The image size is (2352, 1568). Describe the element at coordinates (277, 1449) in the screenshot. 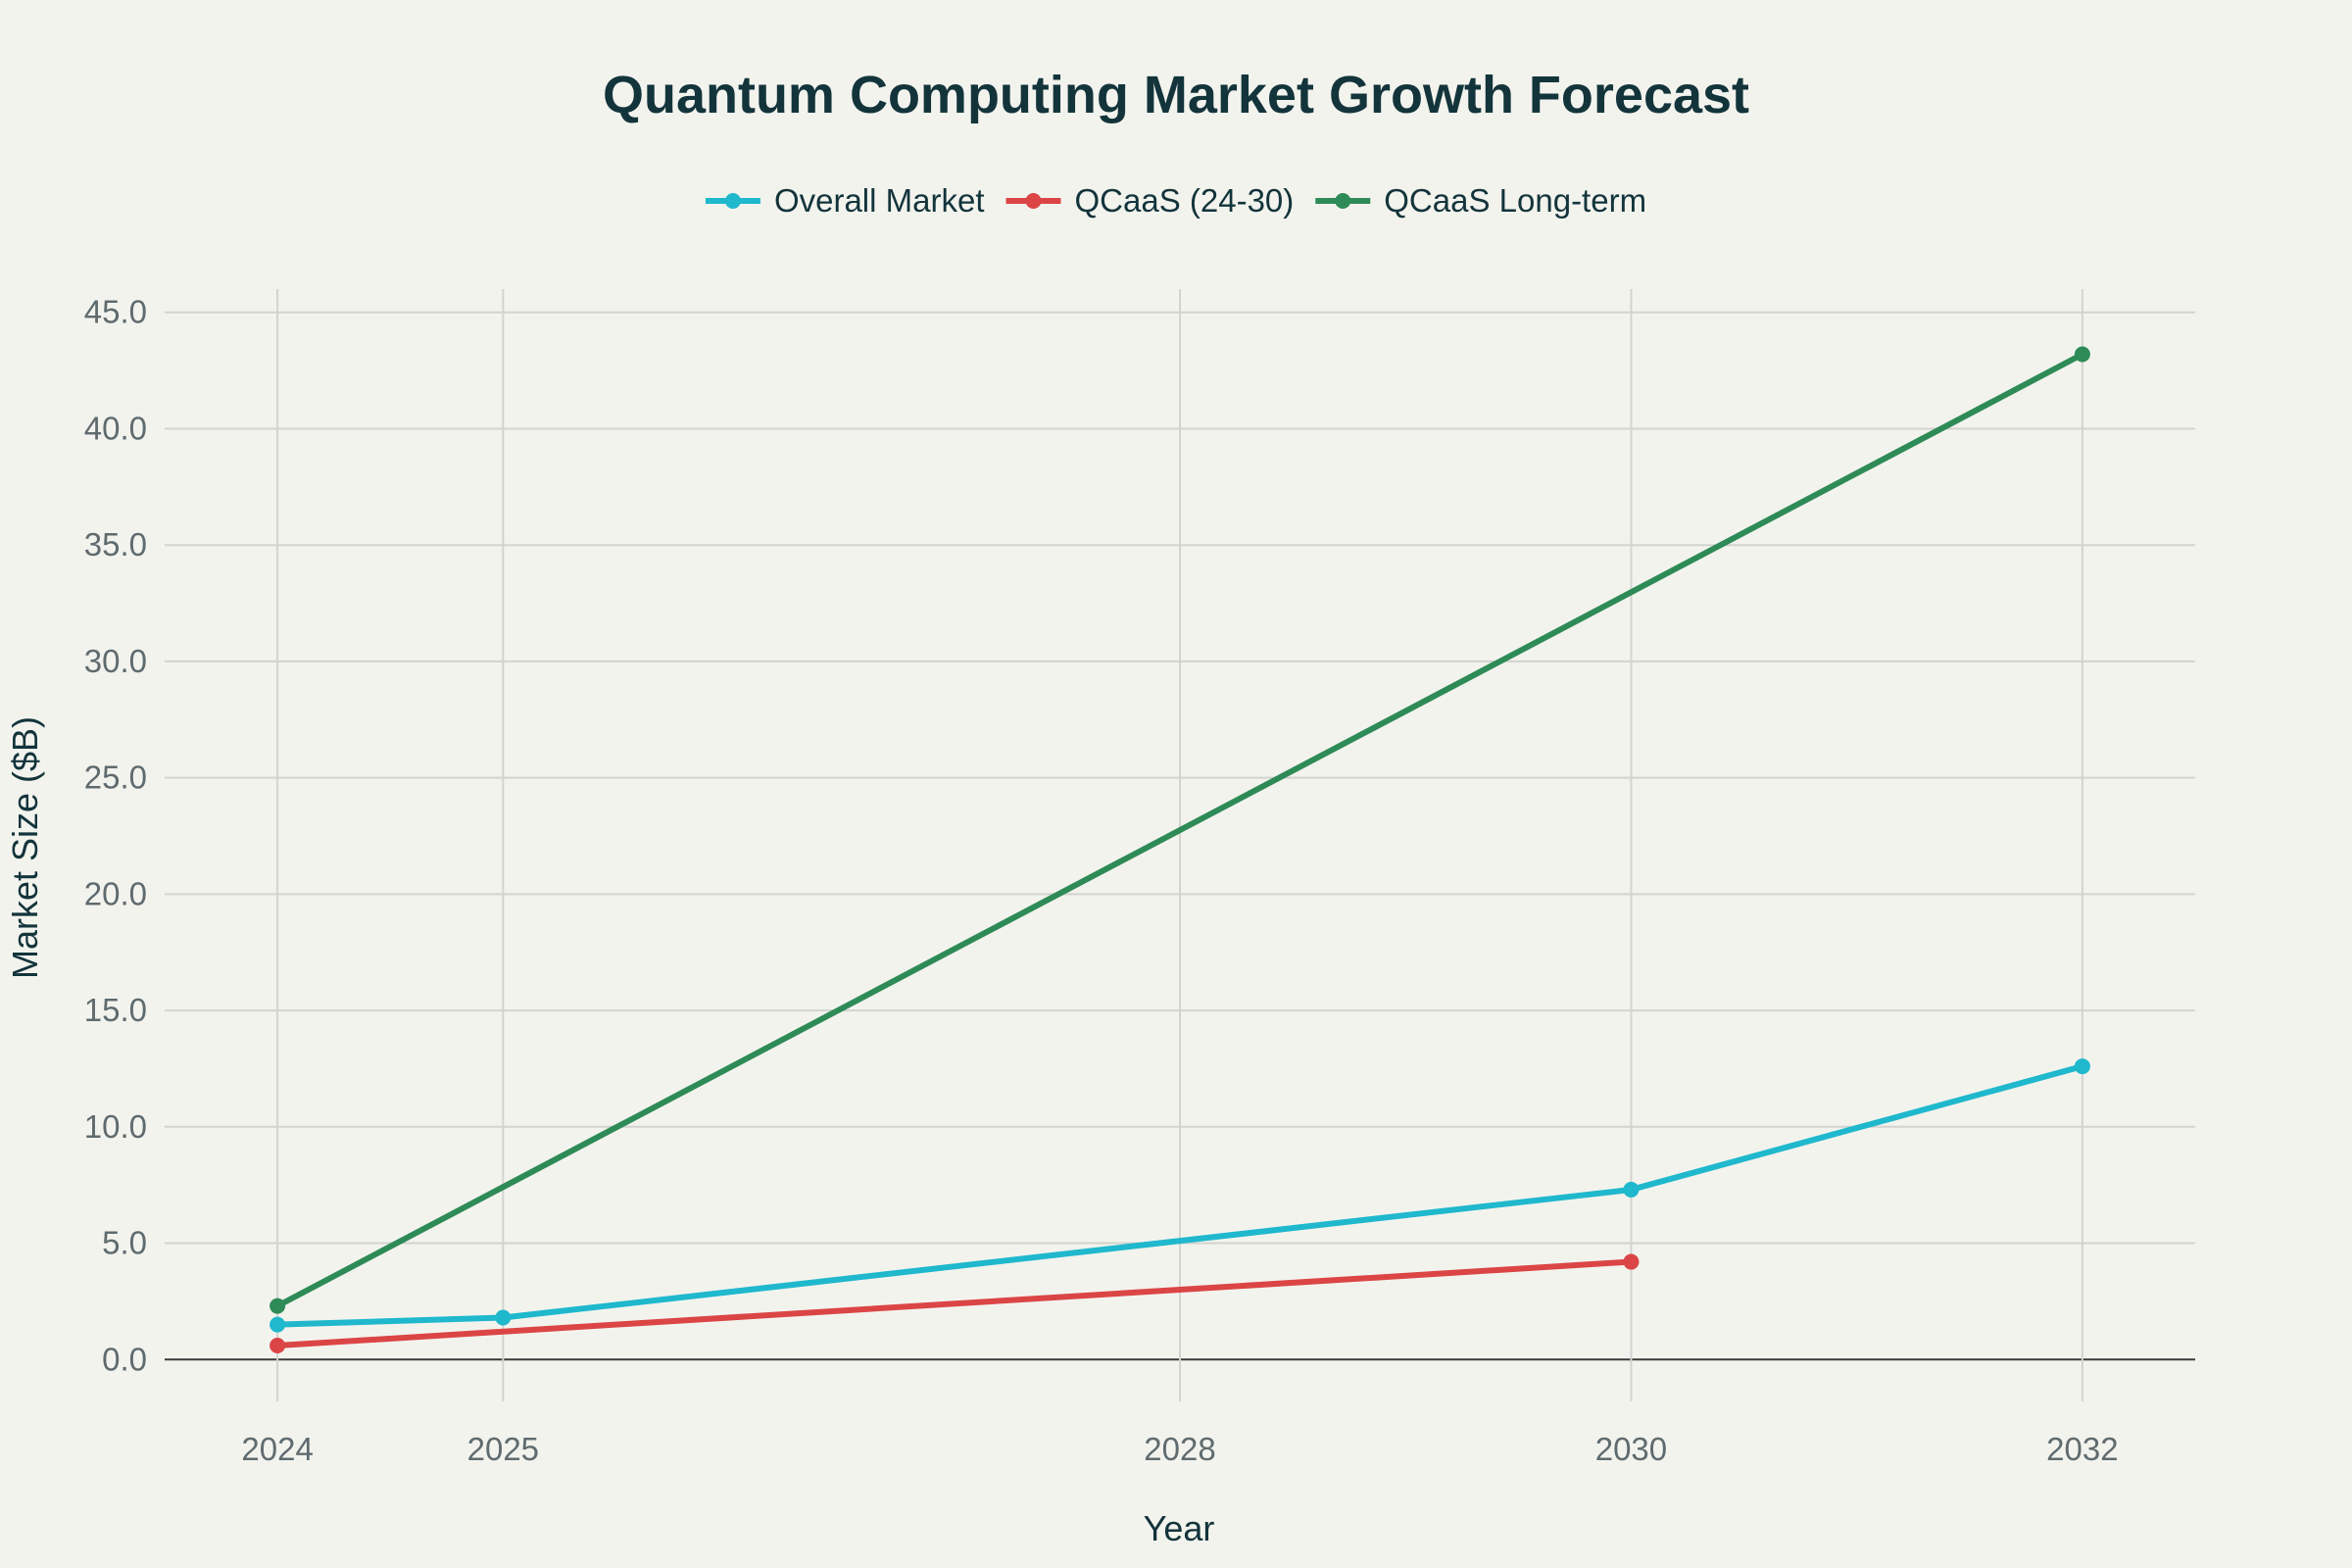

I see `x-tick-label: 2024` at that location.